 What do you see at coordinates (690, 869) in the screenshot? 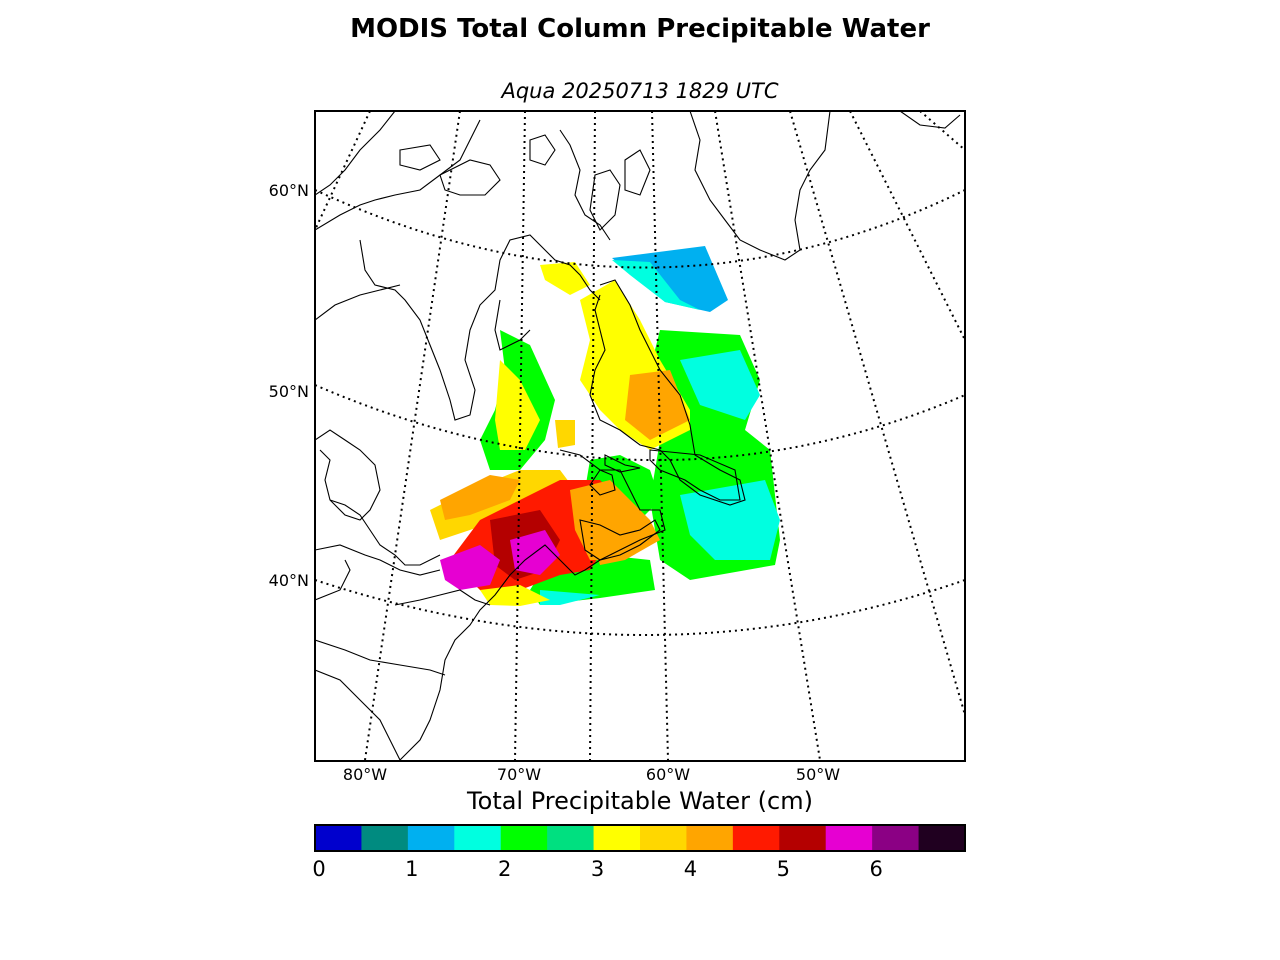
I see `colorbar-tick-label: 4` at bounding box center [690, 869].